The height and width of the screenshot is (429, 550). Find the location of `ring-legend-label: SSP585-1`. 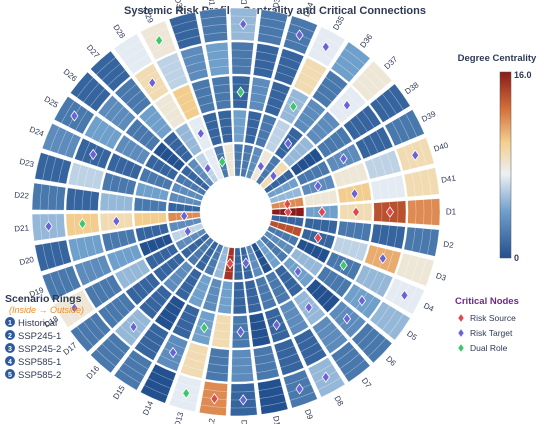

ring-legend-label: SSP585-1 is located at coordinates (39, 362).